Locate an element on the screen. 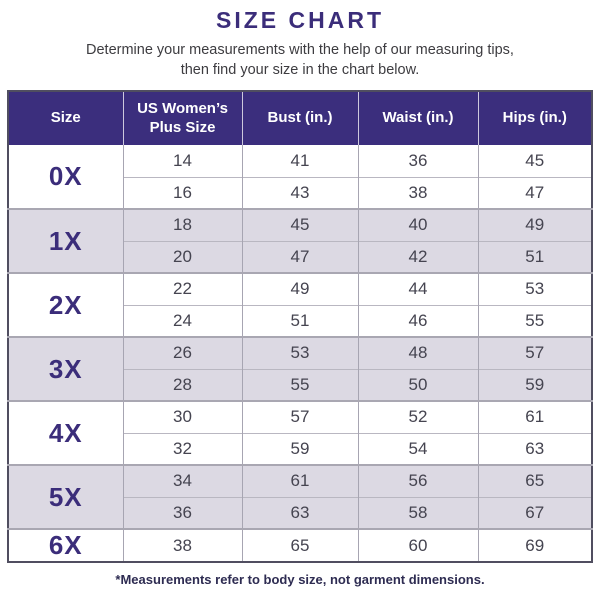 The width and height of the screenshot is (600, 600). cell-waist: 52 is located at coordinates (418, 417).